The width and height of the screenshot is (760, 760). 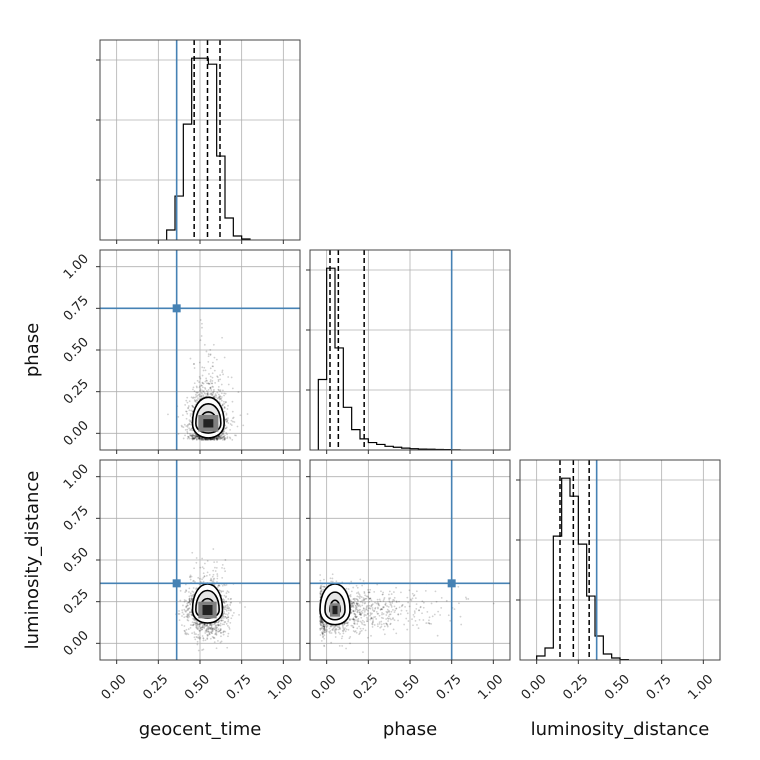 What do you see at coordinates (324, 687) in the screenshot?
I see `x-tick-label: 0.00` at bounding box center [324, 687].